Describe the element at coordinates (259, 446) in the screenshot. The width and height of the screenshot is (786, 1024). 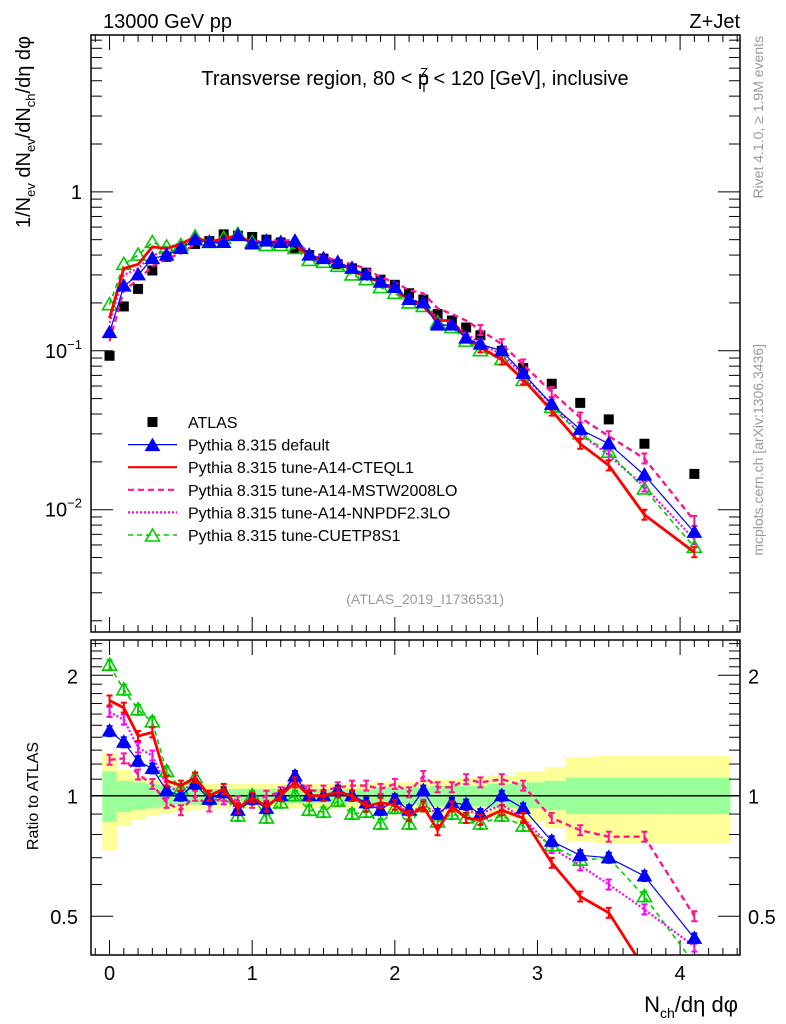
I see `legend-label: Pythia 8.315 default` at that location.